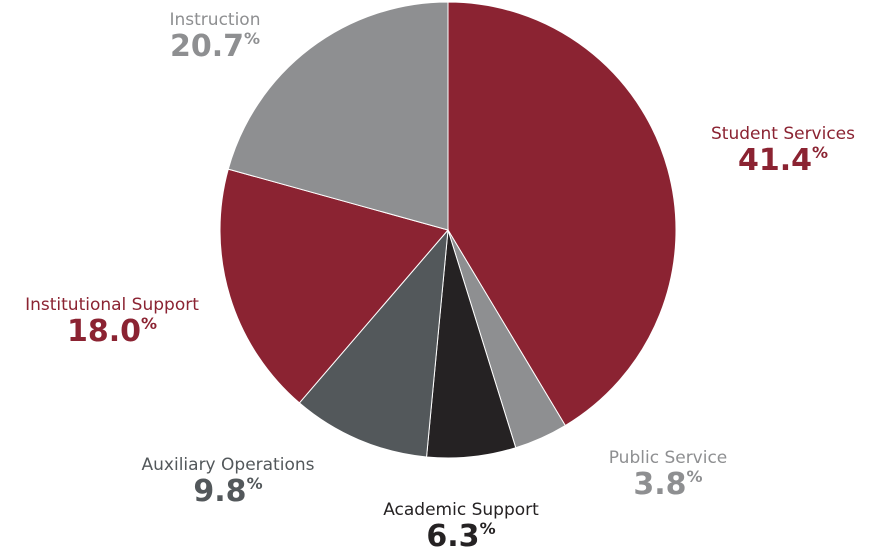 The height and width of the screenshot is (556, 873). I want to click on label-value-public-service: 3.8%, so click(668, 484).